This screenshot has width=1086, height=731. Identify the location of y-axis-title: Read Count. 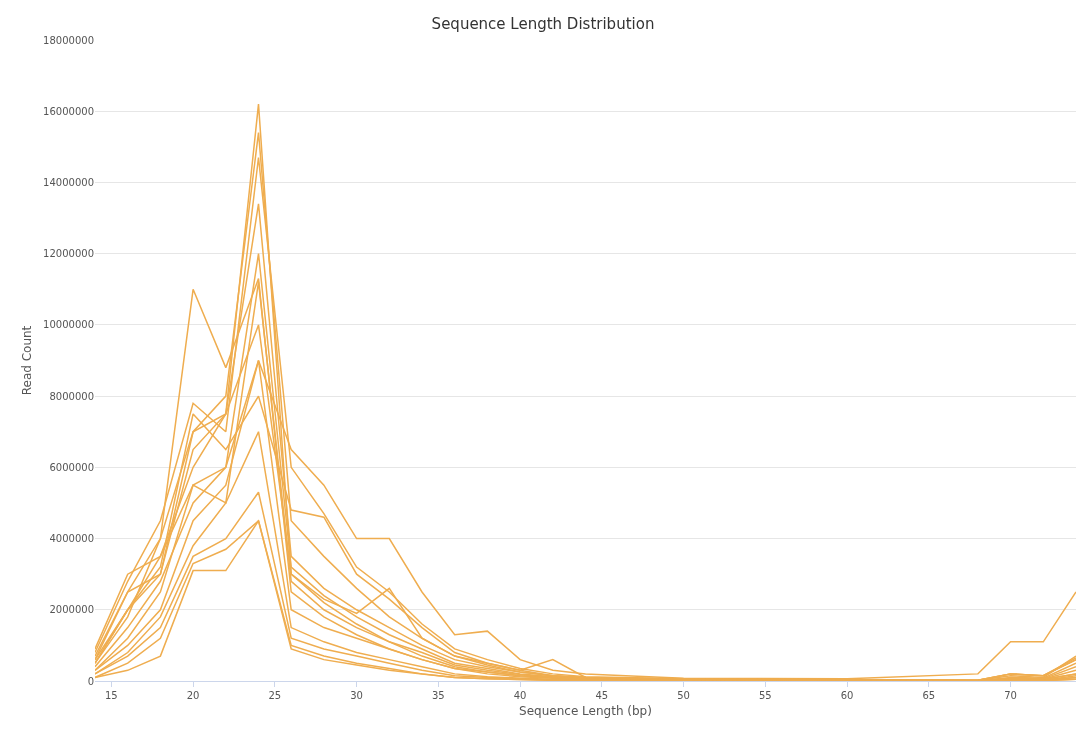
(27, 360).